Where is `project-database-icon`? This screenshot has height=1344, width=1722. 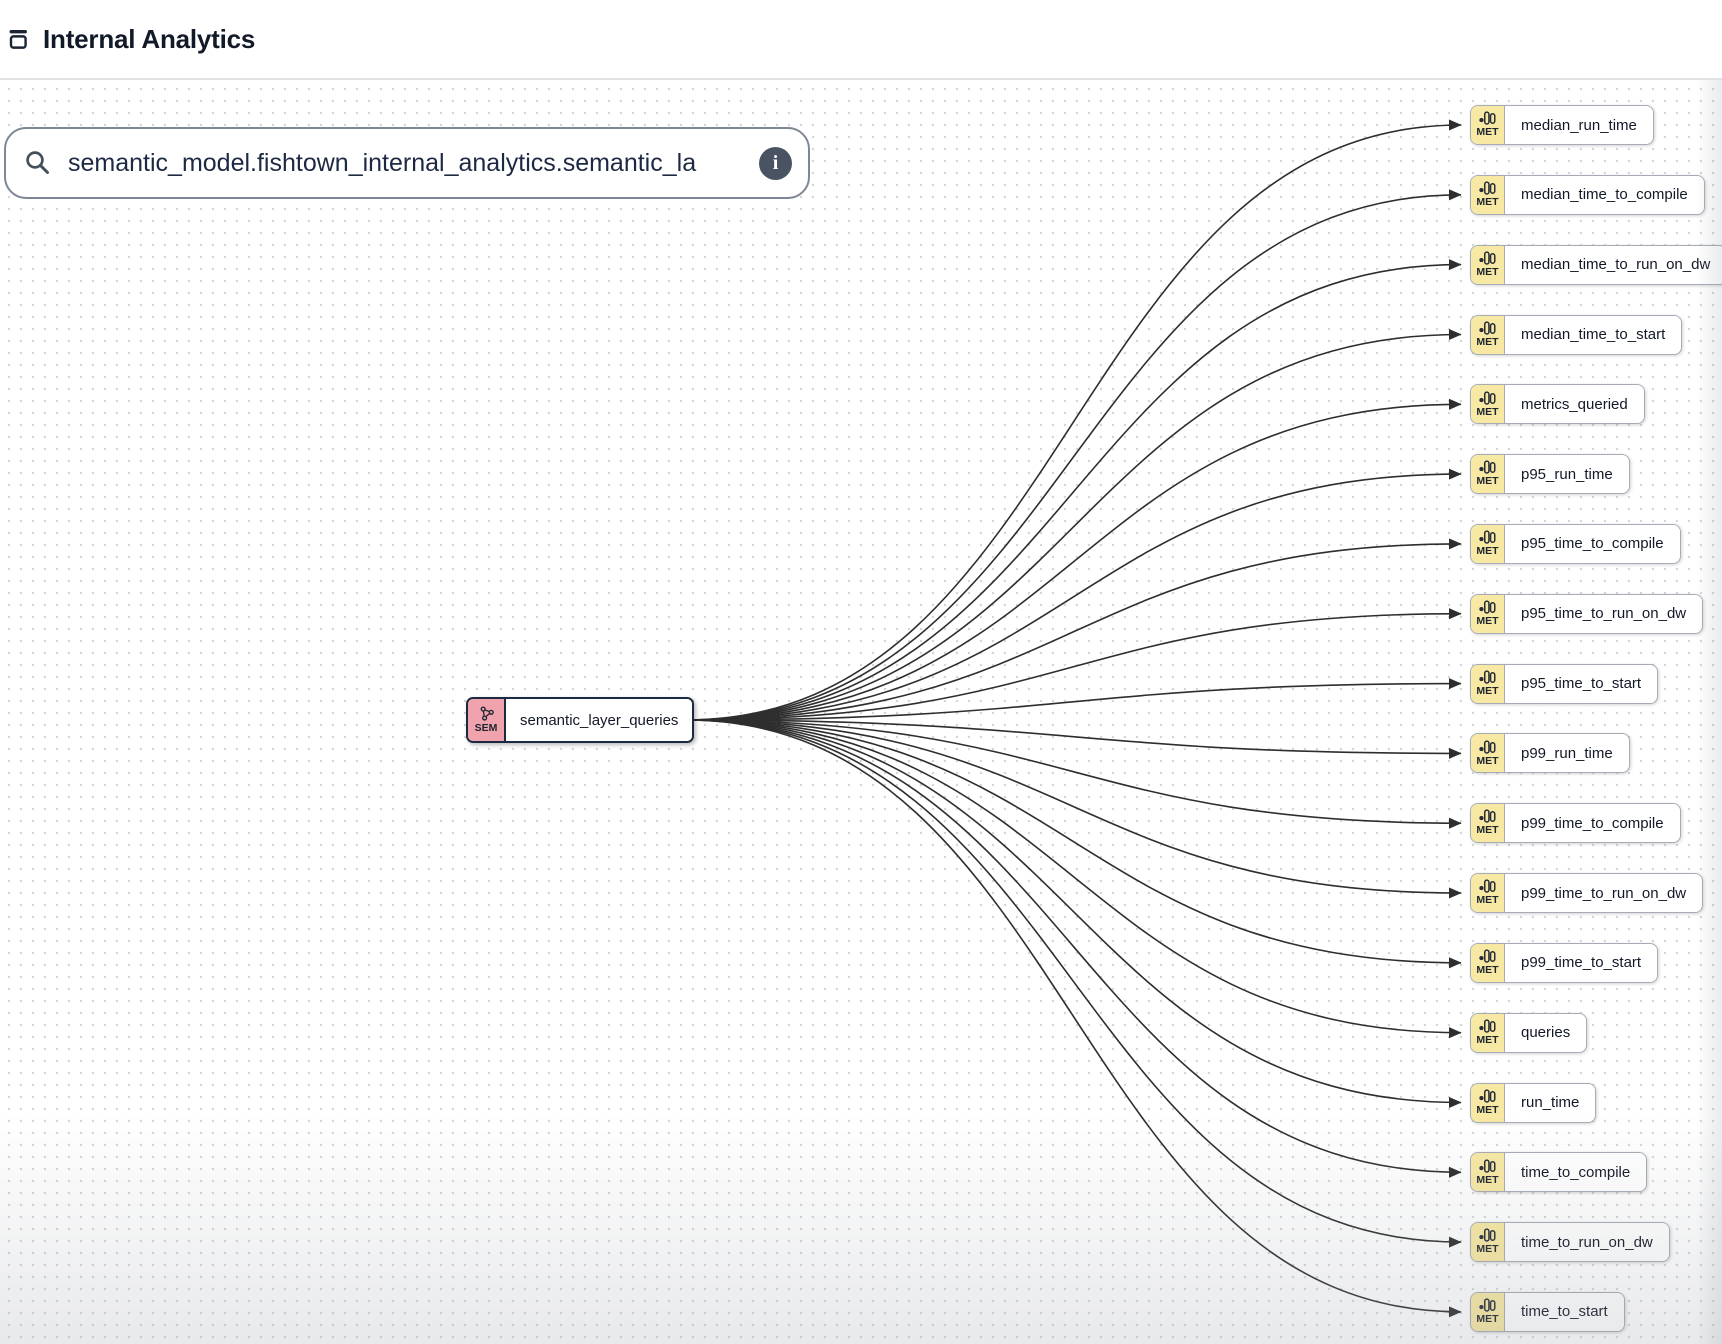
project-database-icon is located at coordinates (18, 39).